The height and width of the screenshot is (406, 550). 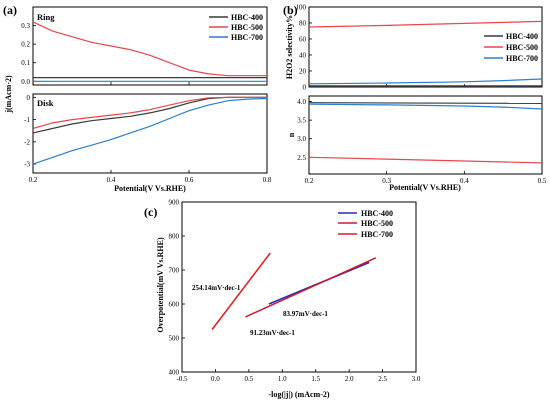 I want to click on a-disk-xtick-label-1: 0.4, so click(x=111, y=180).